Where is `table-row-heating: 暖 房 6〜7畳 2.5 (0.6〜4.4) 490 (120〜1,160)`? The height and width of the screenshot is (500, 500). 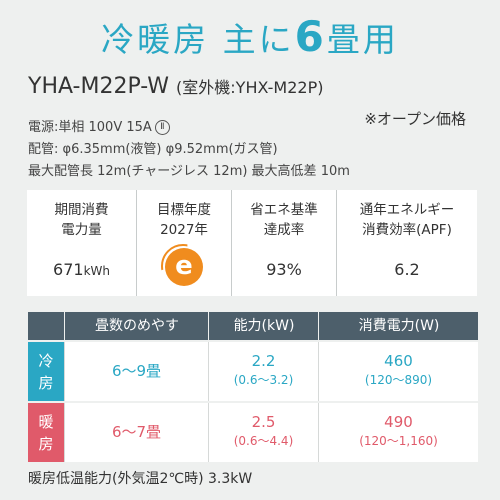 table-row-heating: 暖 房 6〜7畳 2.5 (0.6〜4.4) 490 (120〜1,160) is located at coordinates (253, 432).